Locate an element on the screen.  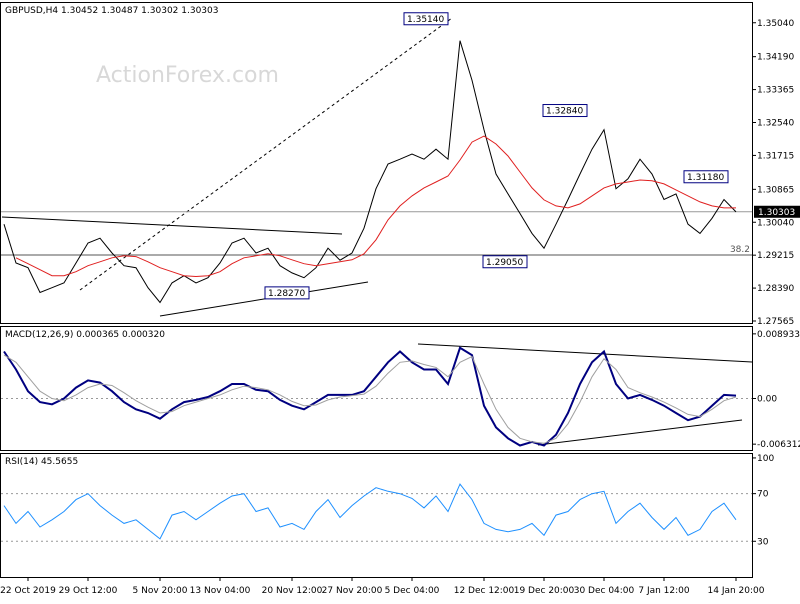
level-label: 1.28270 is located at coordinates (286, 294).